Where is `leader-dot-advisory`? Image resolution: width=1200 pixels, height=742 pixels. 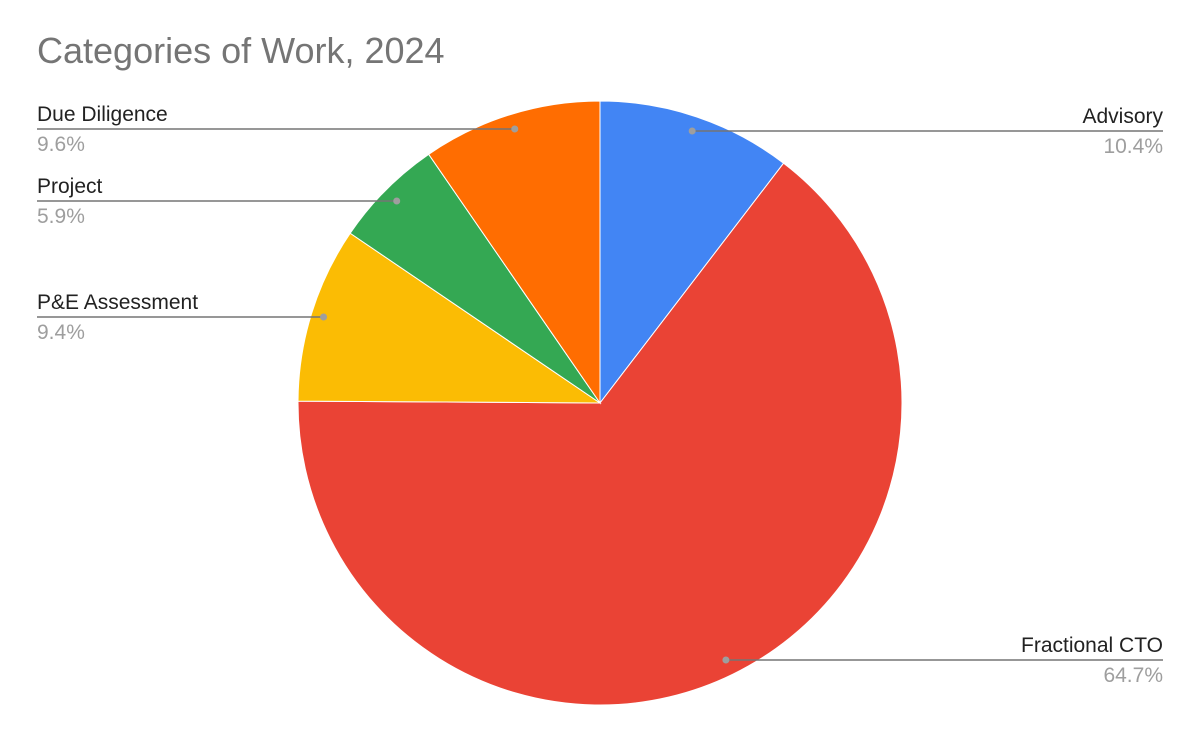
leader-dot-advisory is located at coordinates (692, 131).